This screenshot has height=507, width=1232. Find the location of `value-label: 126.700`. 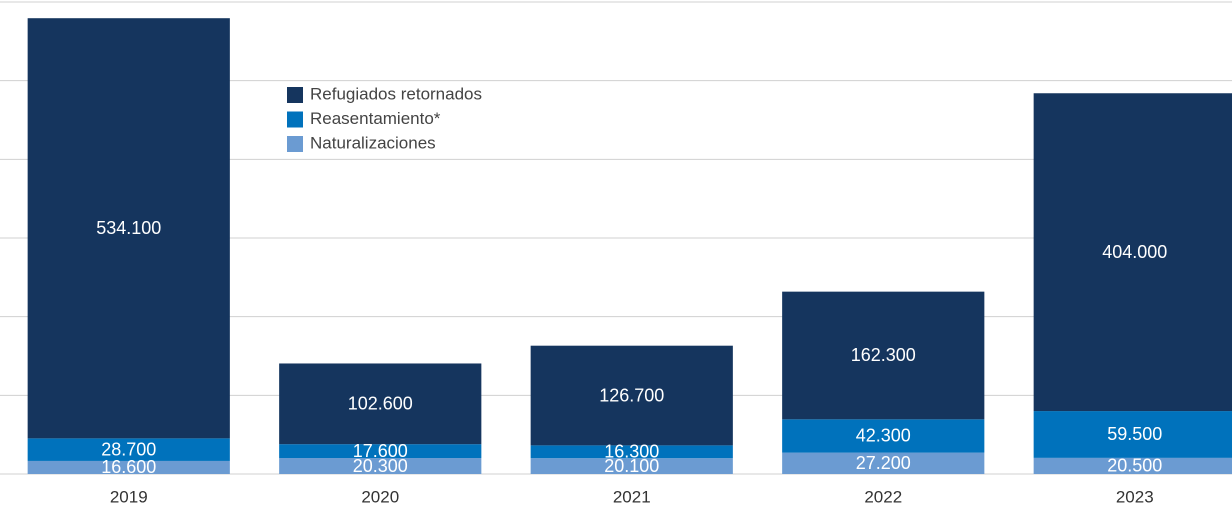

value-label: 126.700 is located at coordinates (631, 395).